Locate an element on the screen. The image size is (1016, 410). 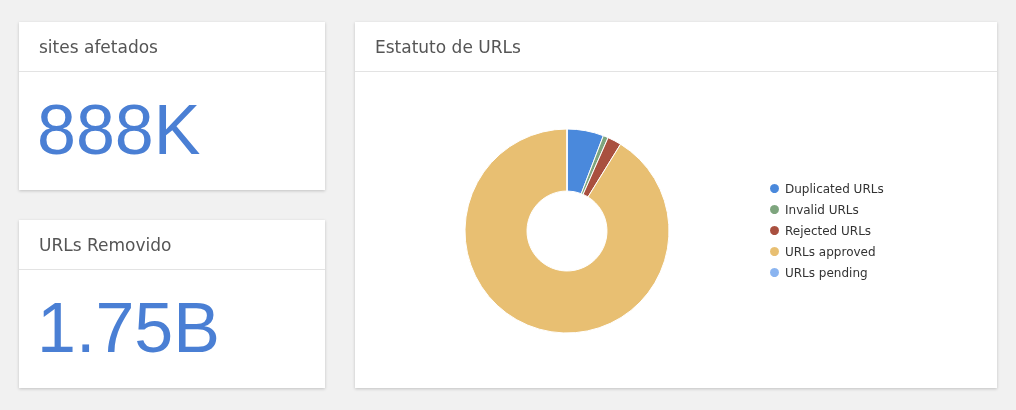
chart-title: Estatuto de URLs is located at coordinates (676, 47).